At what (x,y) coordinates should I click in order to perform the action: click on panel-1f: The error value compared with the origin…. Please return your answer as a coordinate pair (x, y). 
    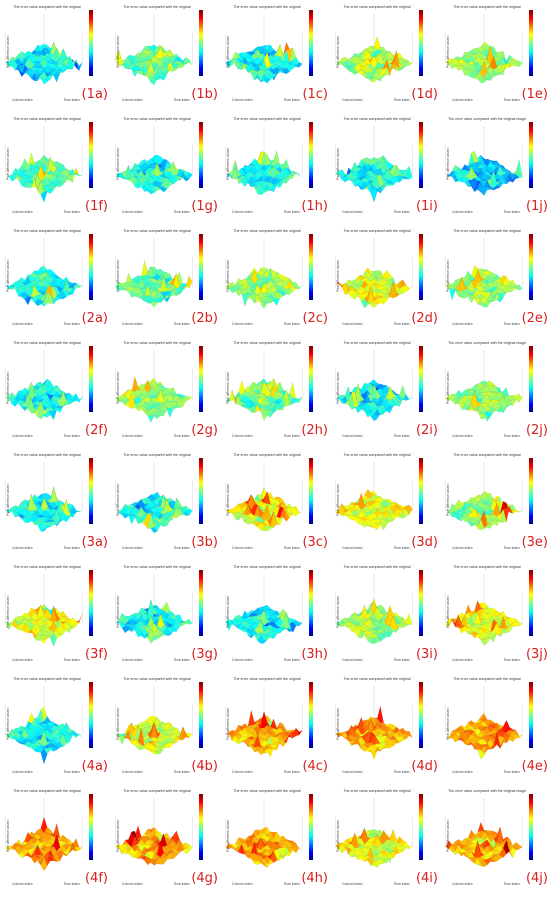
    Looking at the image, I should click on (55, 170).